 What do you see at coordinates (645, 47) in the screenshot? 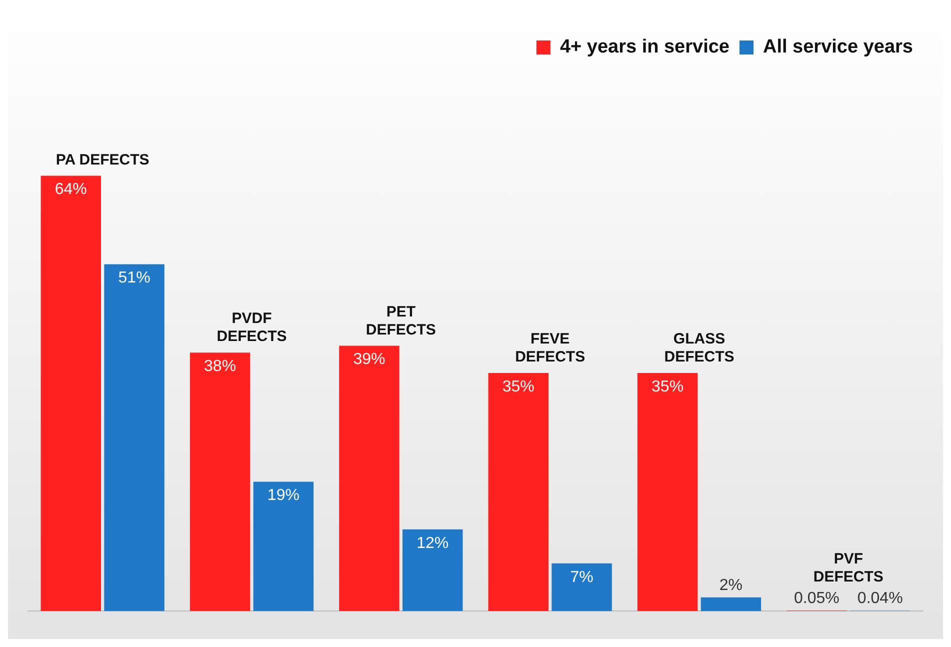
I see `legend-label: 4+ years in service` at bounding box center [645, 47].